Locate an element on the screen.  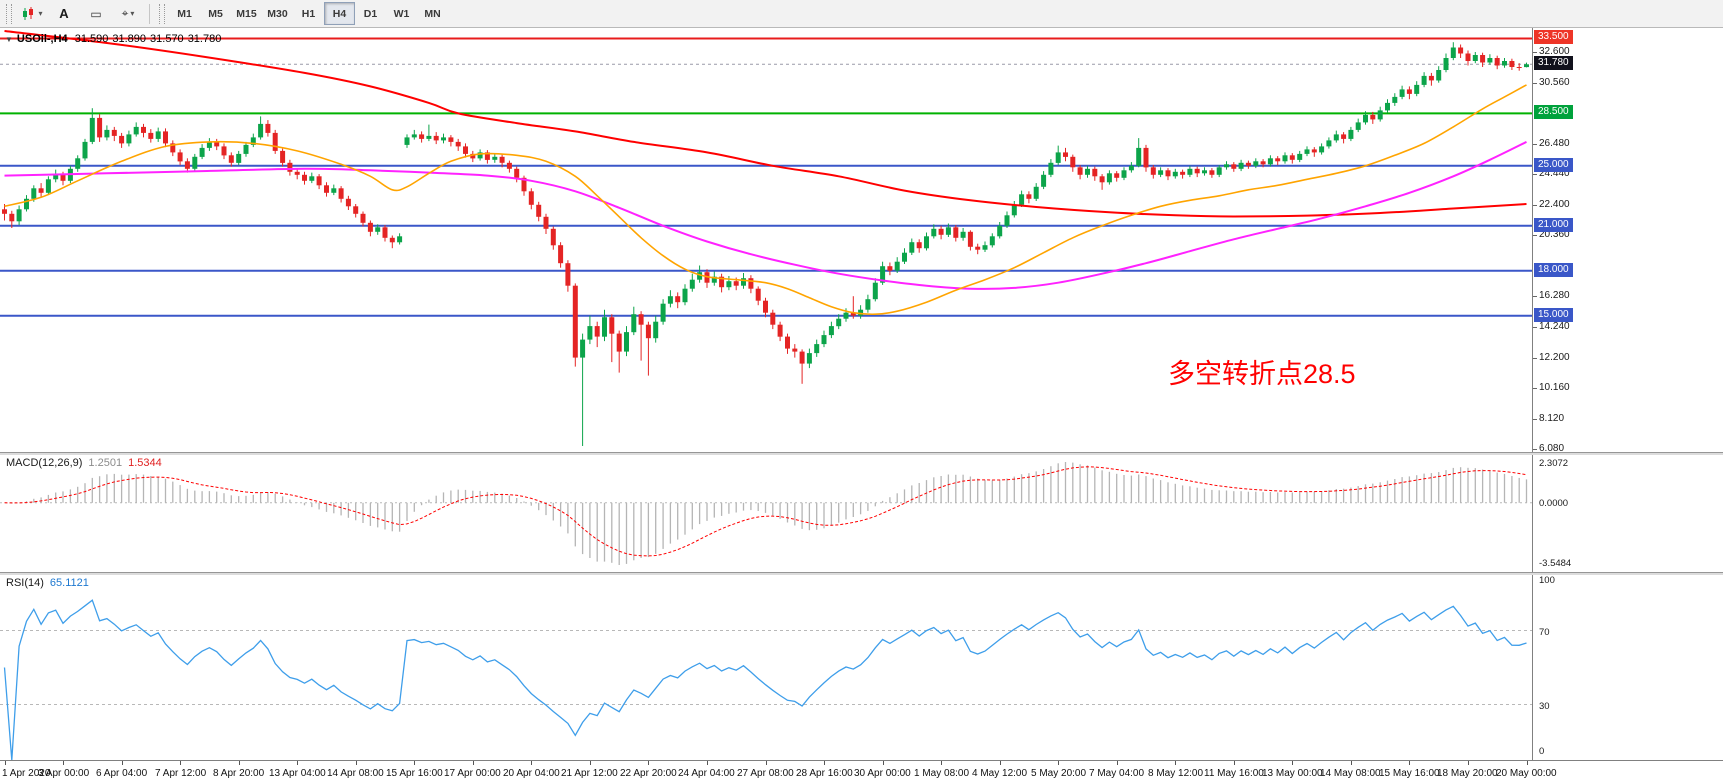
time-axis-label: 4 May 12:00 is located at coordinates (1000, 773).